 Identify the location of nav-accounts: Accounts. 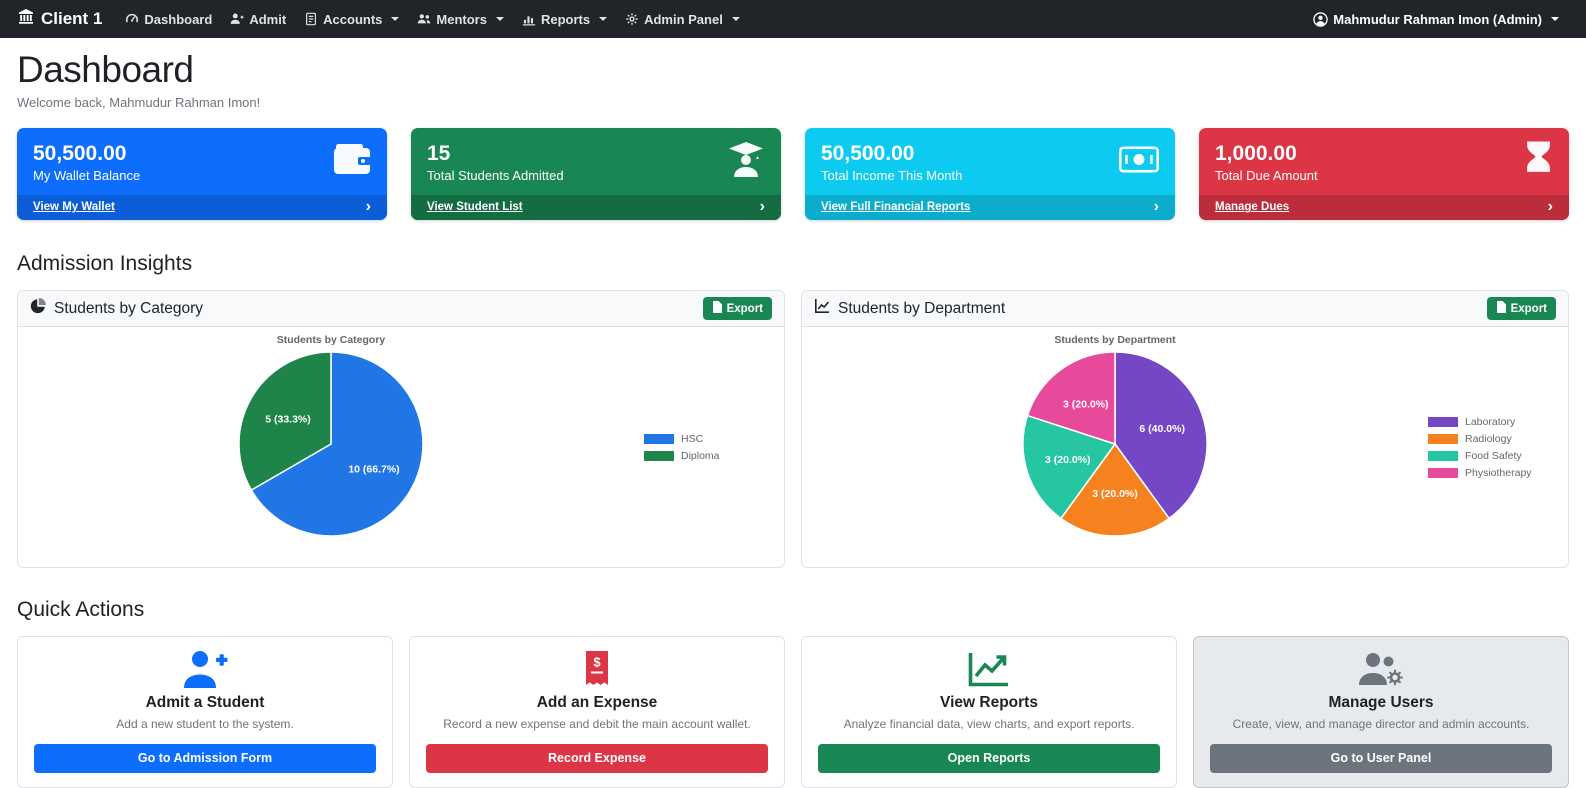
(351, 19).